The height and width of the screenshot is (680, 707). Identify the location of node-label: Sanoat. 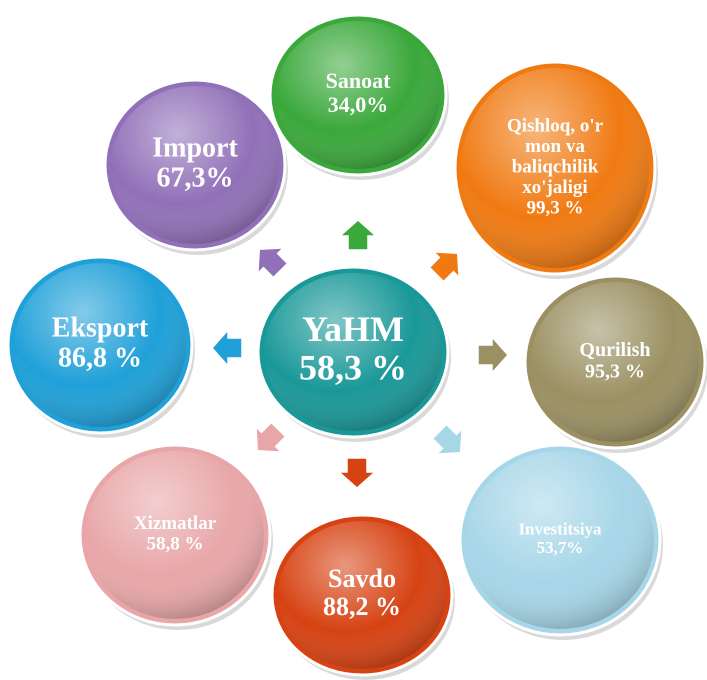
(358, 80).